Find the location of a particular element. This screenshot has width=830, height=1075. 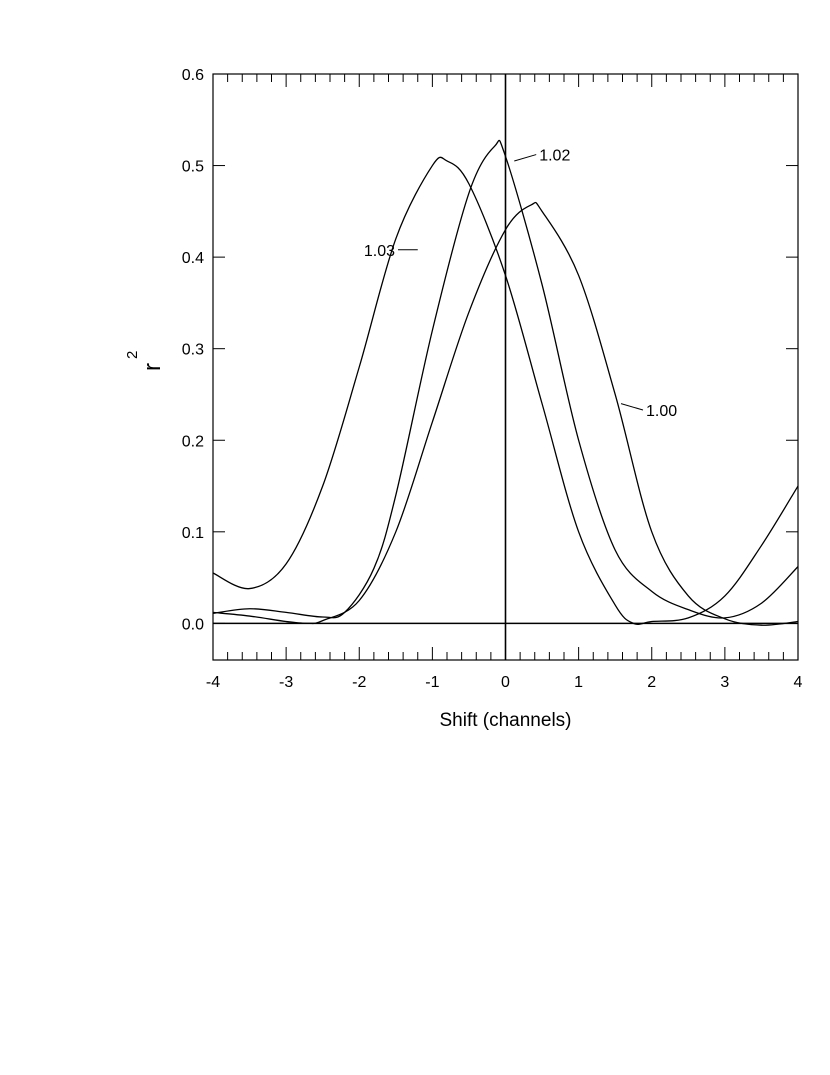

series-label-1.02: 1.02 is located at coordinates (554, 156).